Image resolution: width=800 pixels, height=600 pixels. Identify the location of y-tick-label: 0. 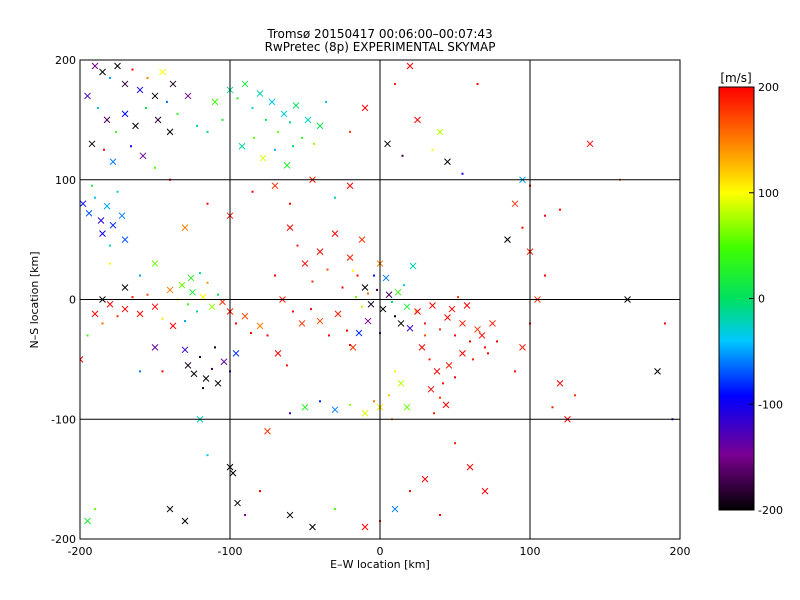
(72, 300).